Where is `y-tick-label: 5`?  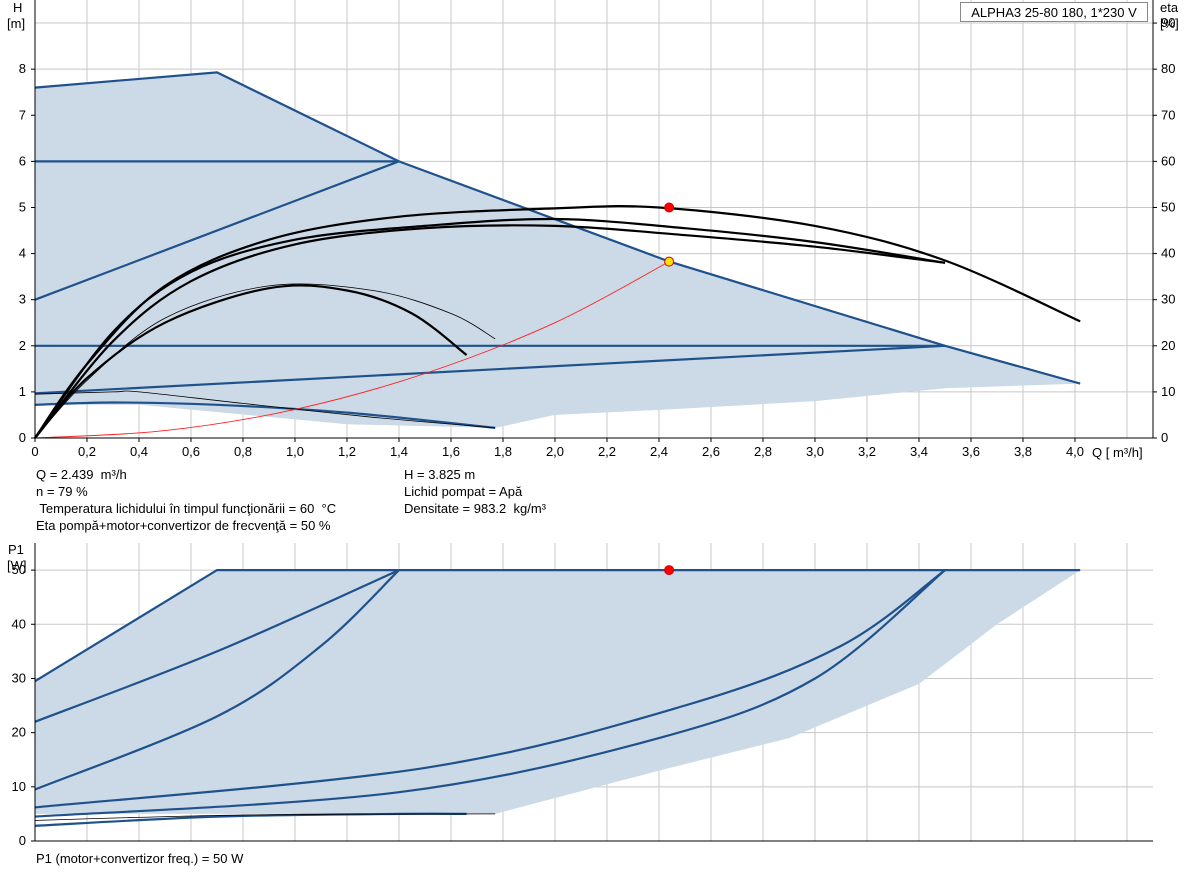 y-tick-label: 5 is located at coordinates (22, 206).